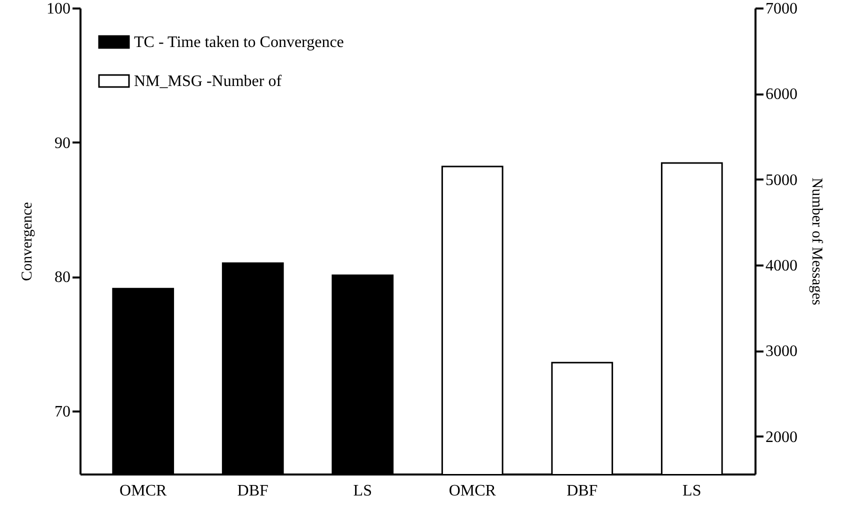 This screenshot has height=516, width=868. I want to click on legend-label: TC - Time taken to Convergence, so click(239, 42).